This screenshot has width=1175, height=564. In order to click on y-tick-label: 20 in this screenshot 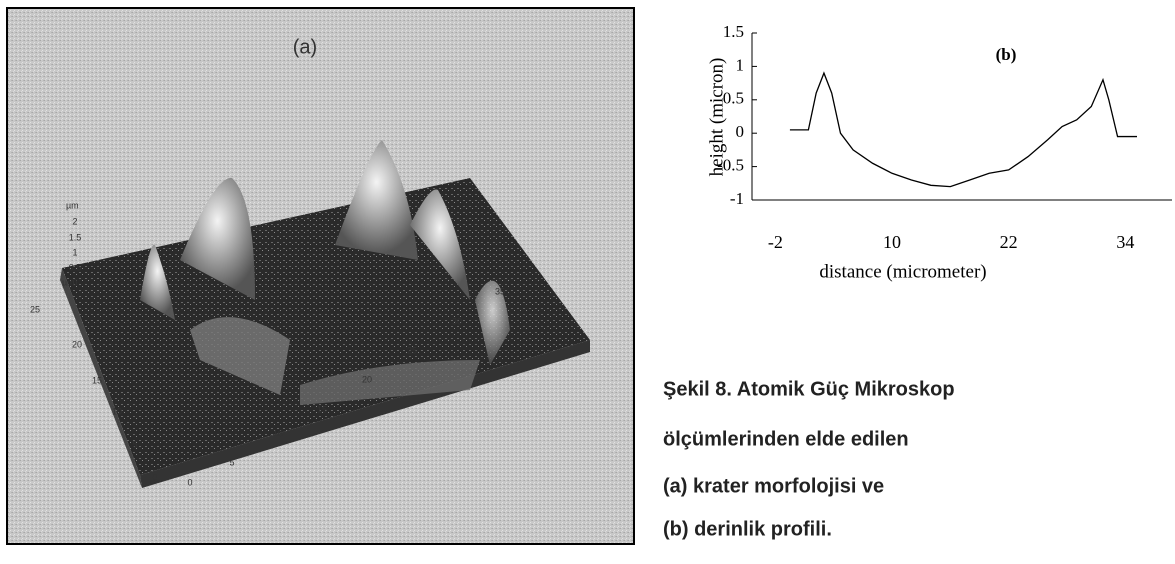, I will do `click(77, 344)`.